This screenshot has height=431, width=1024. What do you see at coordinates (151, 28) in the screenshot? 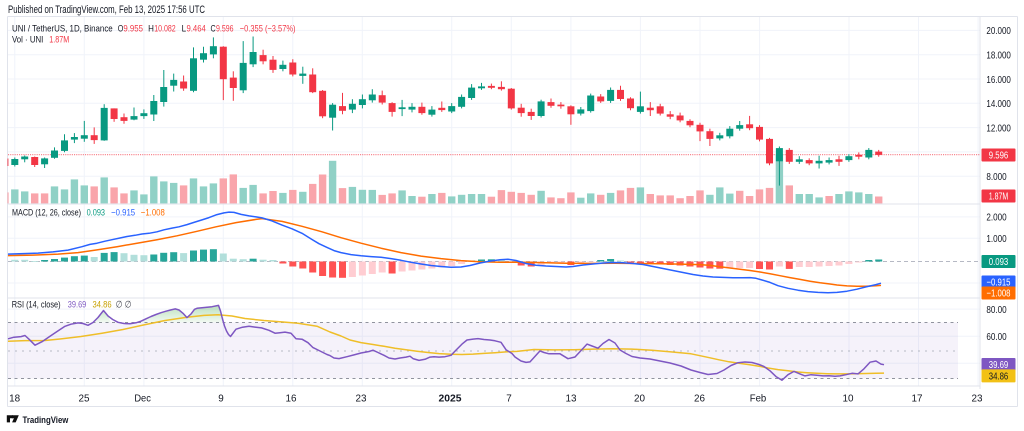
I see `svg-text: H` at bounding box center [151, 28].